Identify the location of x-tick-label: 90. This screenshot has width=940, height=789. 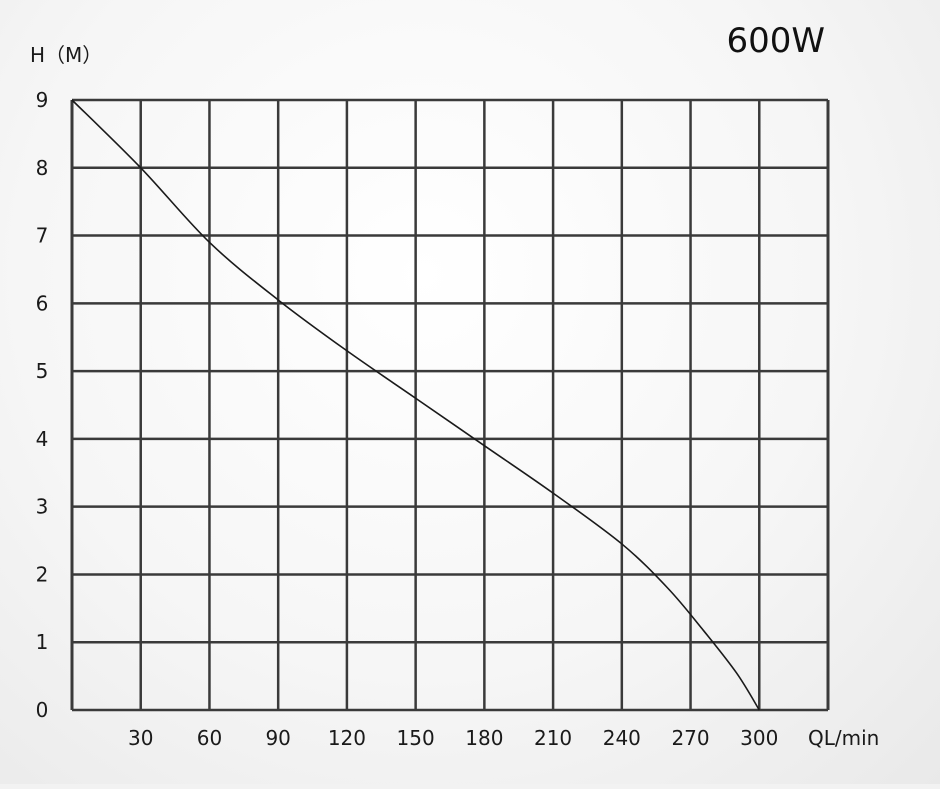
(277, 738).